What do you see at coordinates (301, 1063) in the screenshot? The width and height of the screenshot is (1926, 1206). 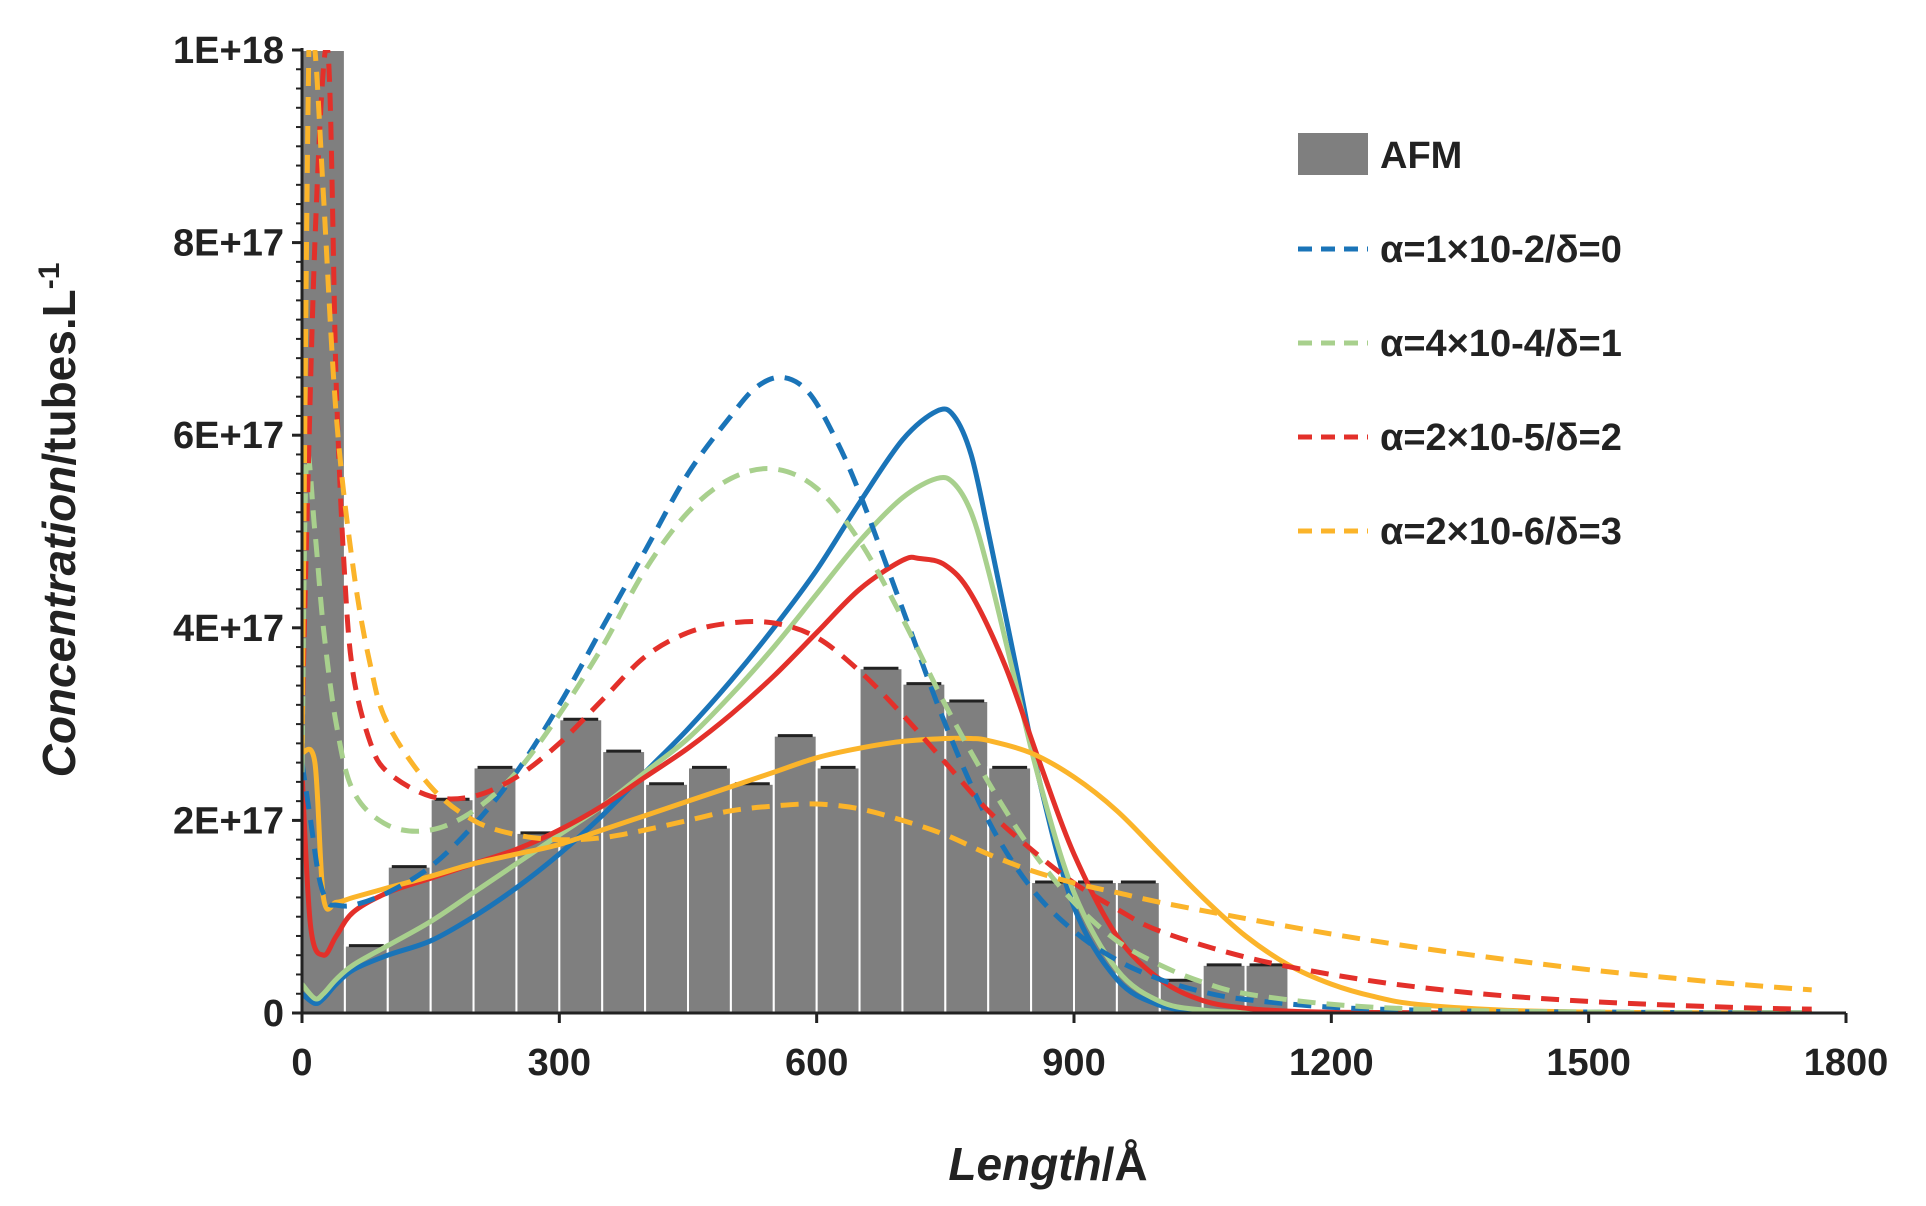 I see `x-tick-label-0: 0` at bounding box center [301, 1063].